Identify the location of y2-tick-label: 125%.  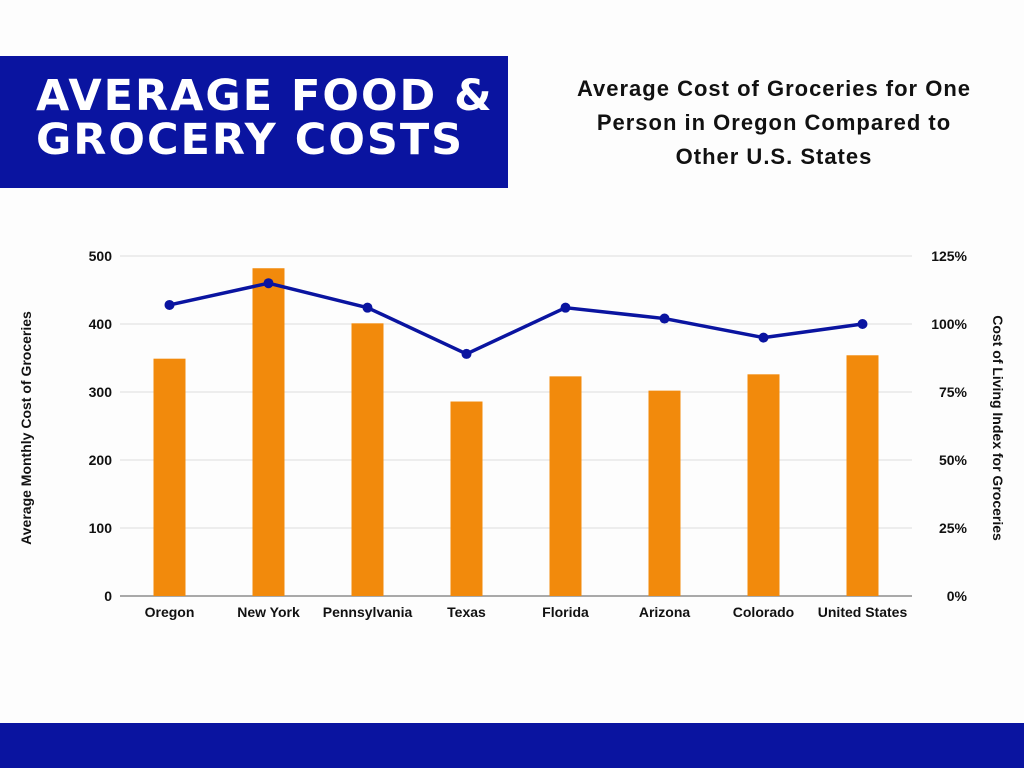
(949, 256).